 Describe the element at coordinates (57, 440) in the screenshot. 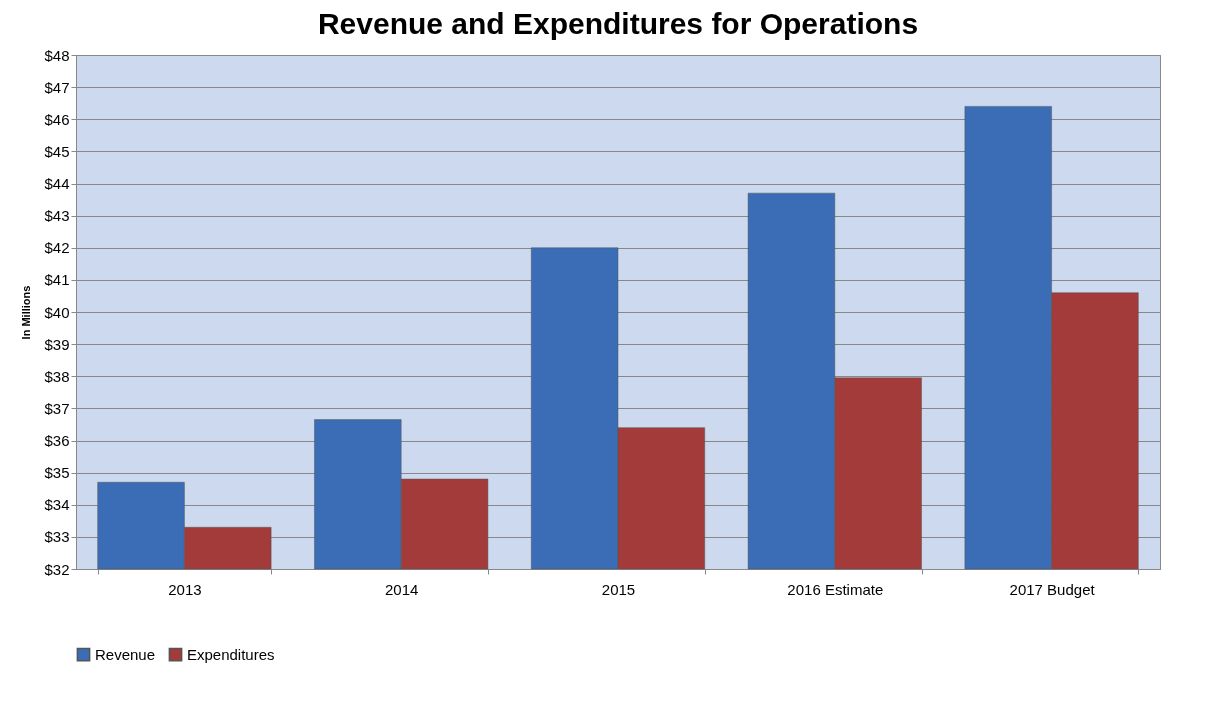

I see `y-tick-label: $36` at that location.